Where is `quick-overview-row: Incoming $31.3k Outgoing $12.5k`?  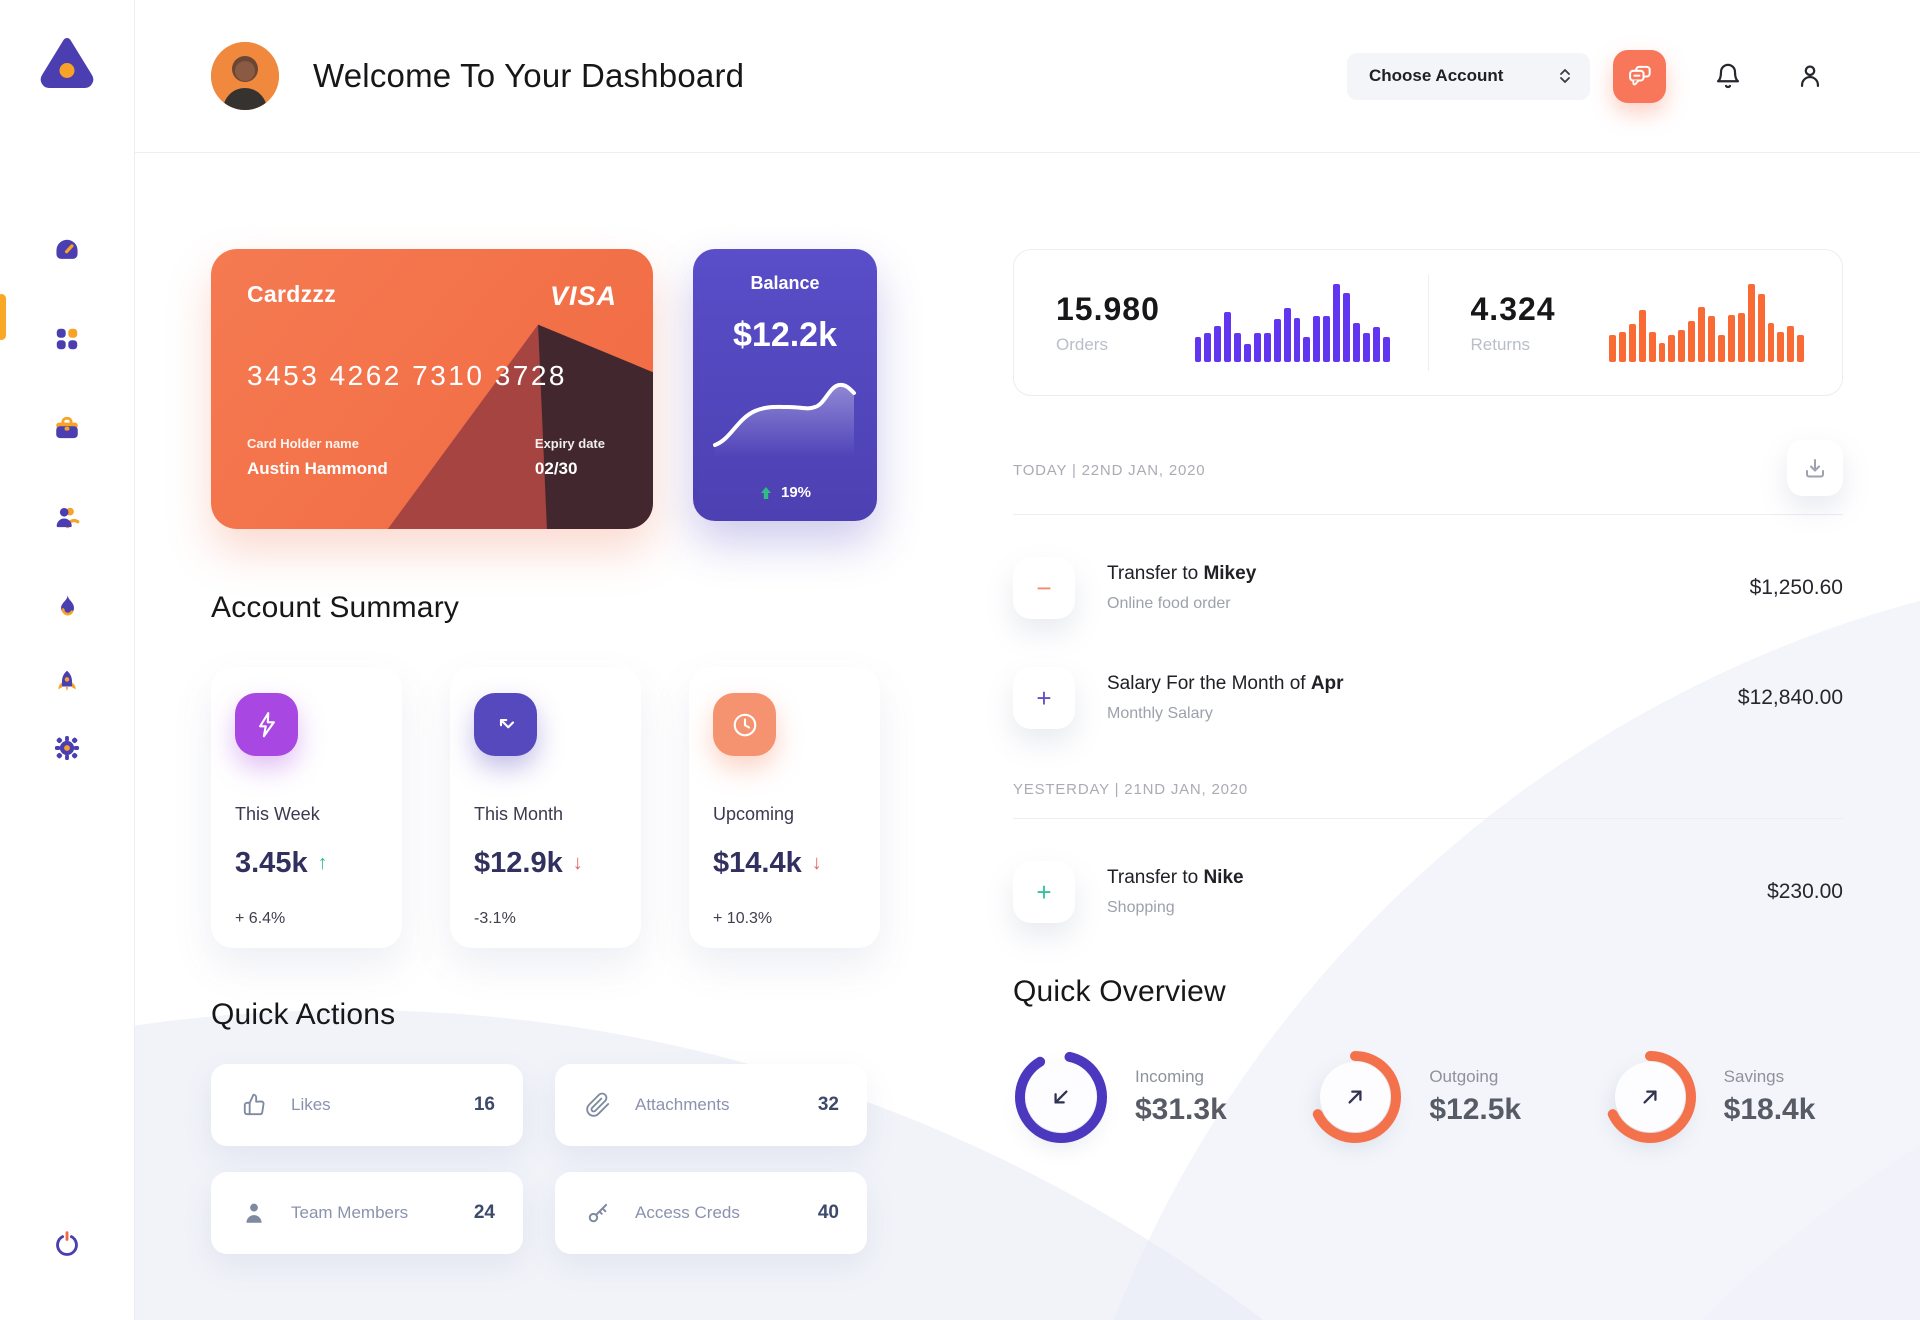 quick-overview-row: Incoming $31.3k Outgoing $12.5k is located at coordinates (1428, 1097).